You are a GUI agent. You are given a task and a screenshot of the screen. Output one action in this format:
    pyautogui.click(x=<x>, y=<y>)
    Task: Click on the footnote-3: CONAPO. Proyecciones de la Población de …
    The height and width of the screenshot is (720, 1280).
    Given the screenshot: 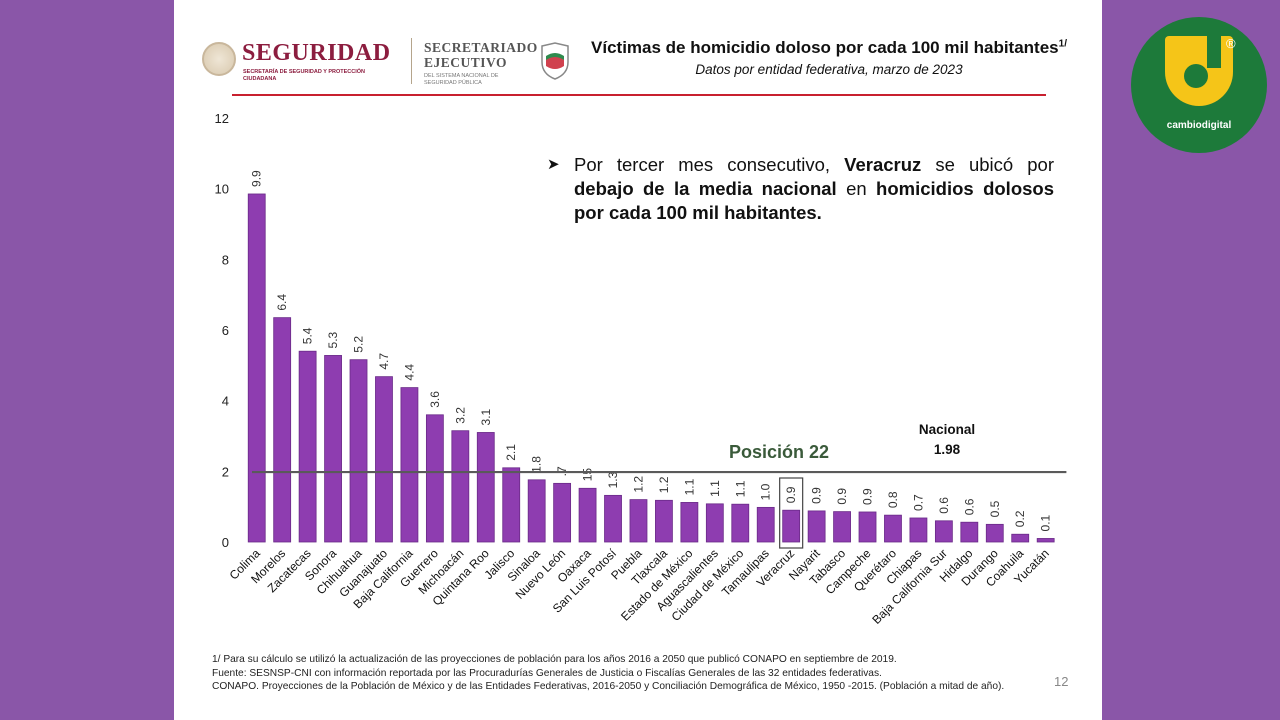 What is the action you would take?
    pyautogui.click(x=608, y=686)
    